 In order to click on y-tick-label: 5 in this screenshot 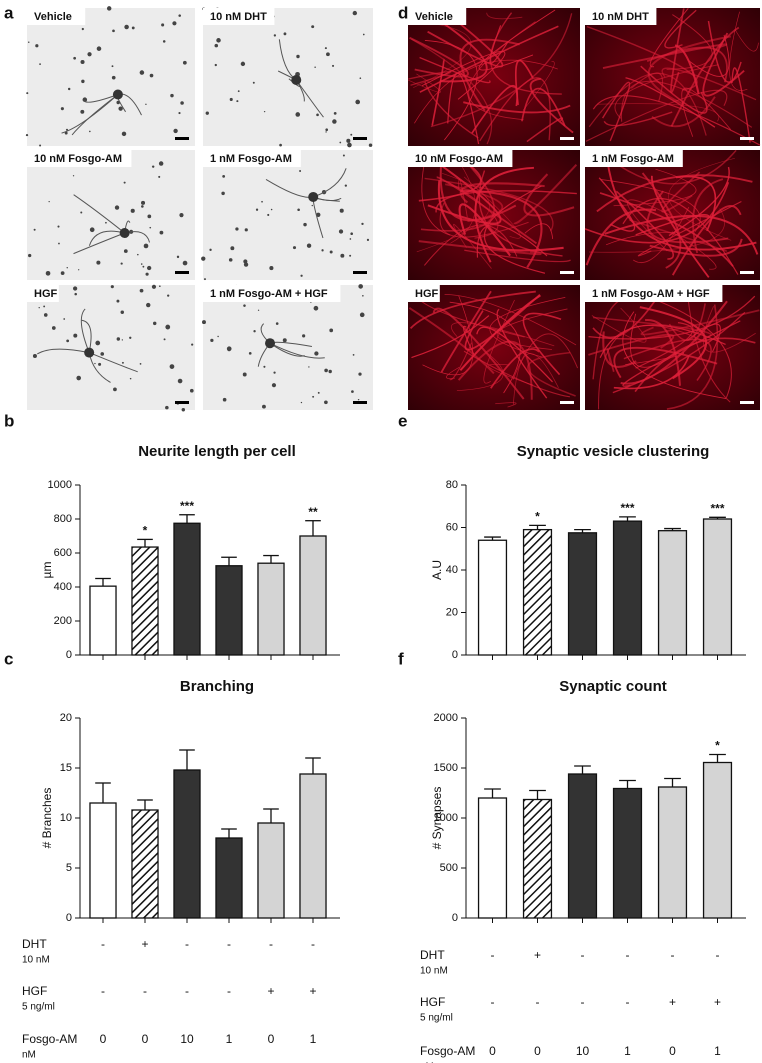, I will do `click(69, 868)`.